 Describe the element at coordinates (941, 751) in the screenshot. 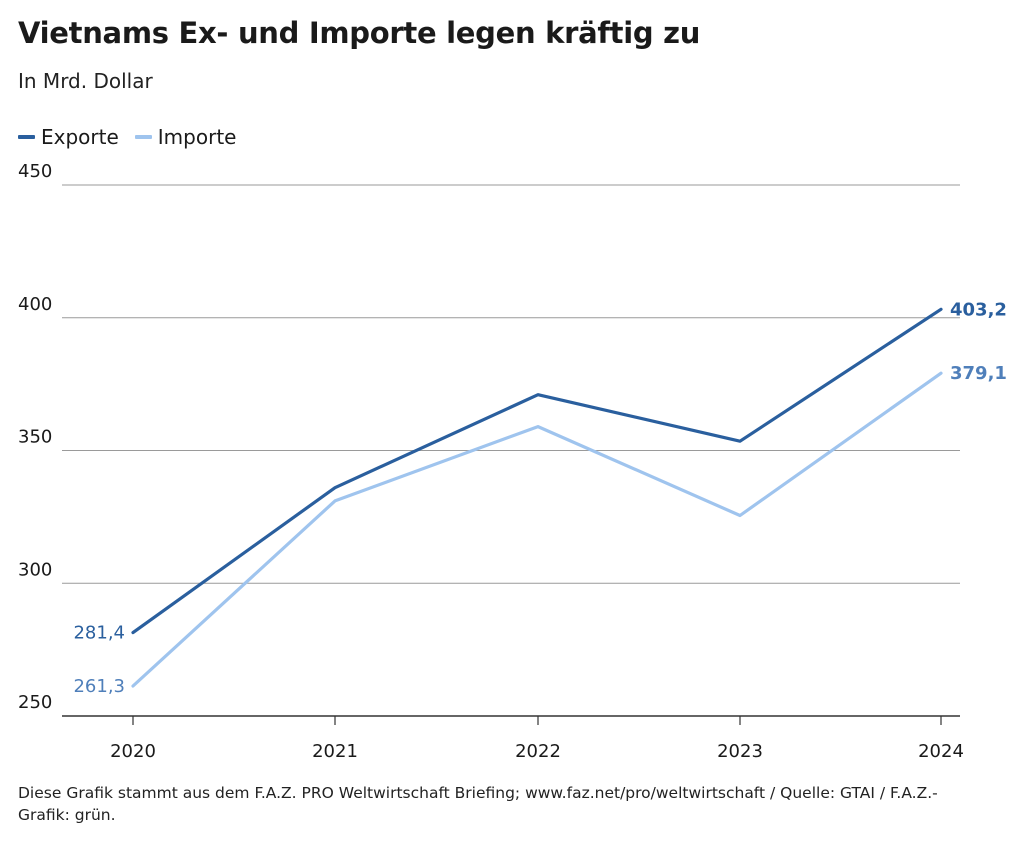

I see `x-tick-label-2024: 2024` at that location.